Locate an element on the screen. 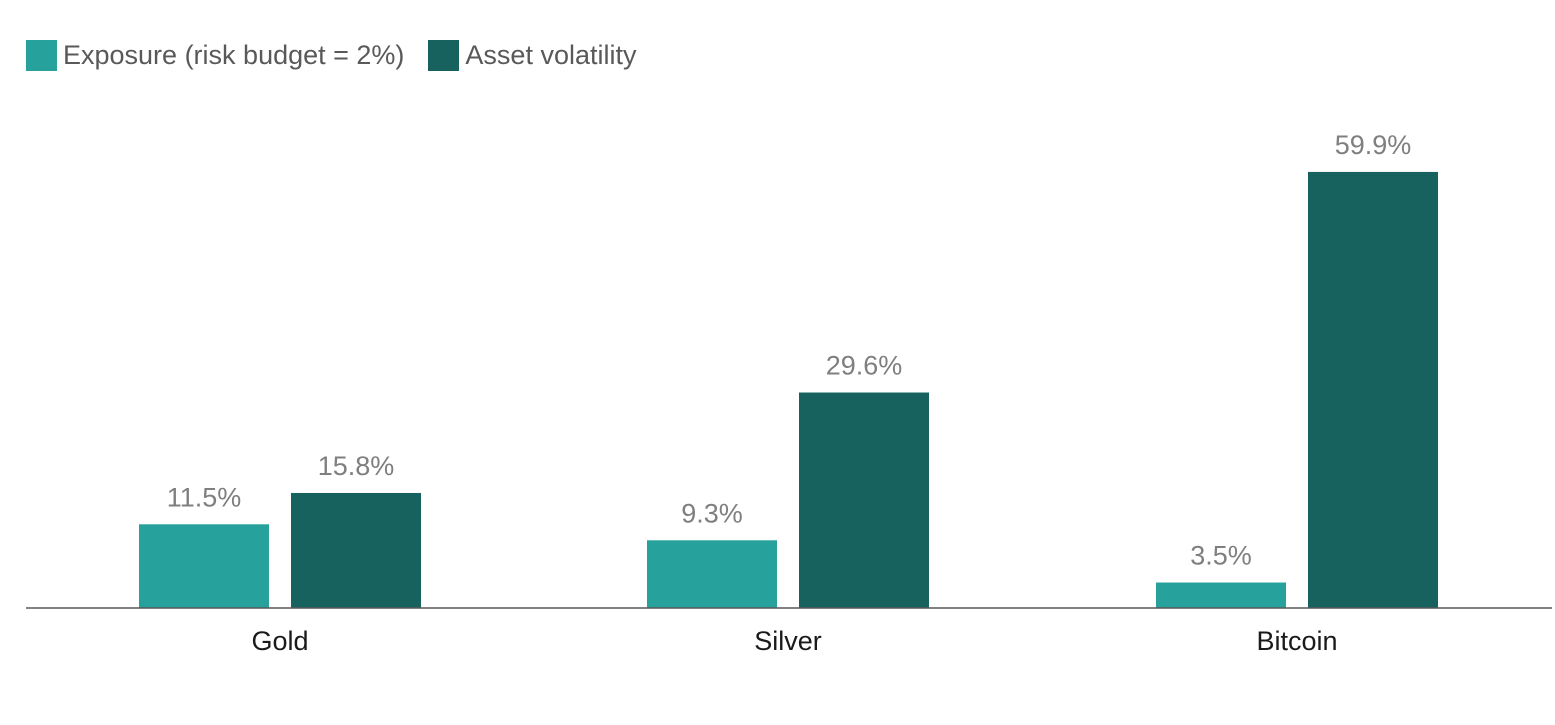 The image size is (1555, 725). bar-silver-volatility is located at coordinates (864, 500).